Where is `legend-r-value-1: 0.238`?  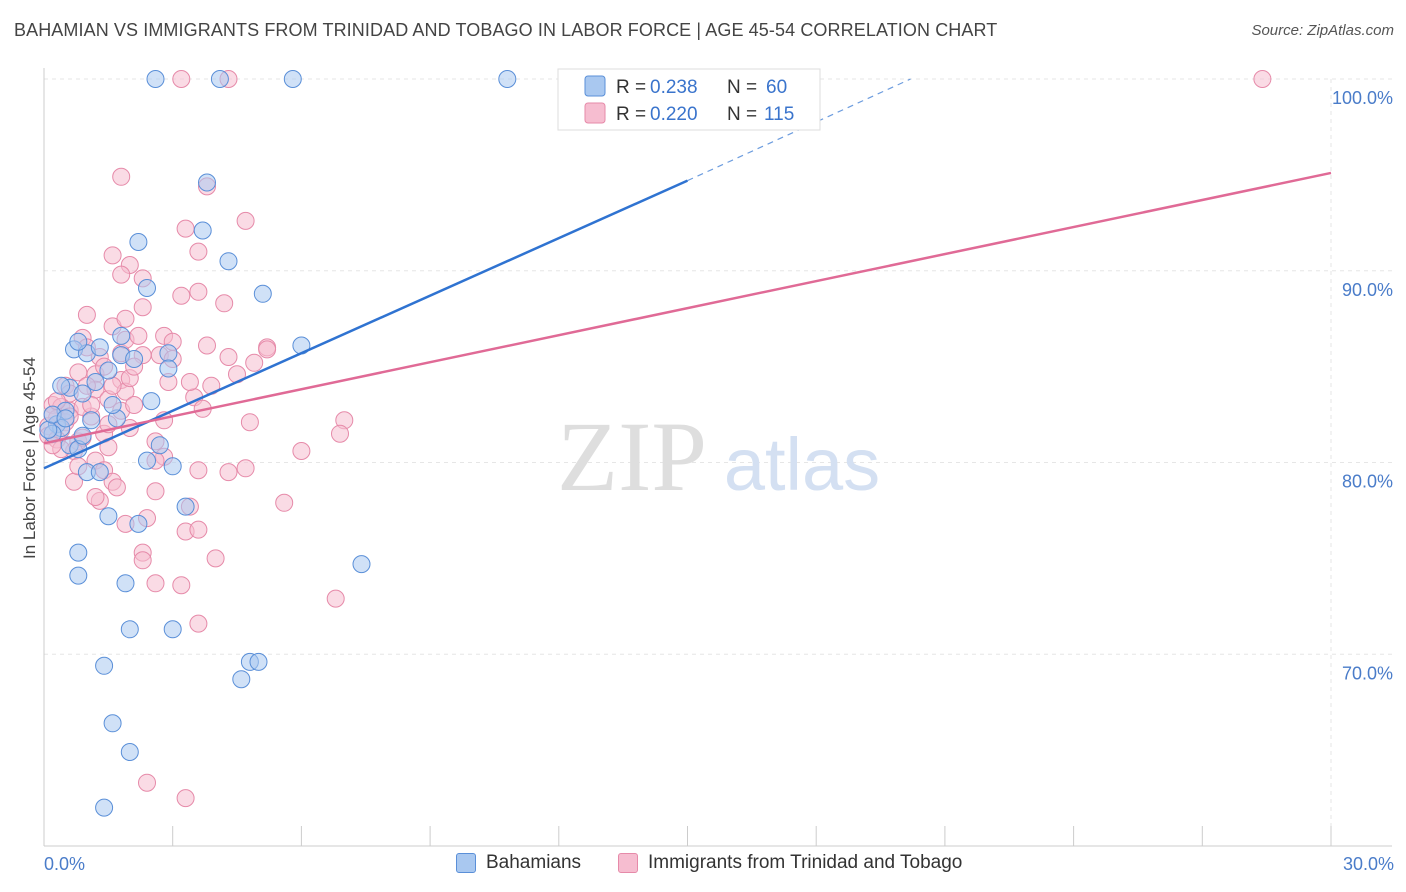
legend-r-value-1: 0.238 is located at coordinates (674, 87).